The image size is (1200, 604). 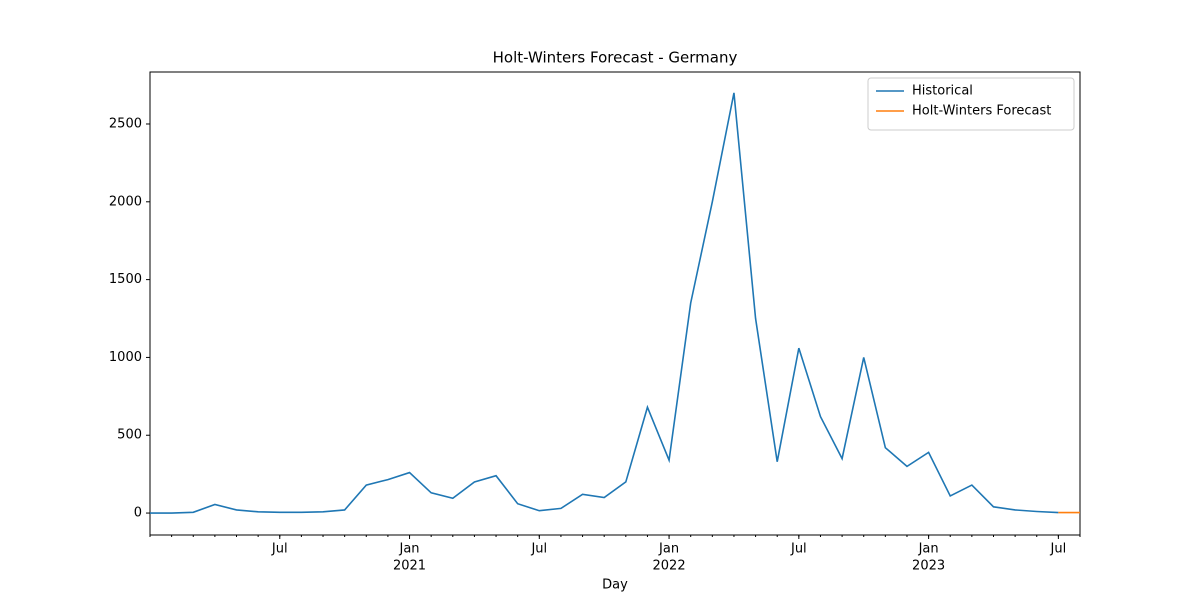 I want to click on y-tick-label: 2000, so click(x=125, y=201).